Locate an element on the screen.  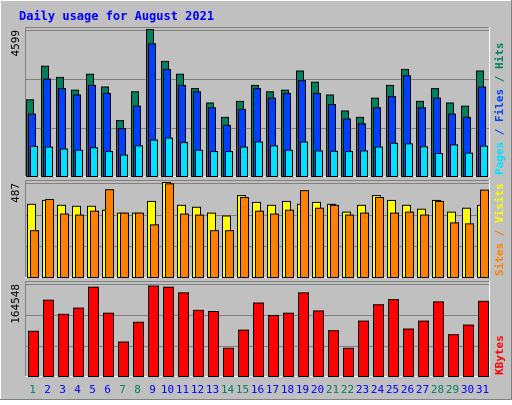
visits-legend-label: Sites / Visits is located at coordinates (499, 229).